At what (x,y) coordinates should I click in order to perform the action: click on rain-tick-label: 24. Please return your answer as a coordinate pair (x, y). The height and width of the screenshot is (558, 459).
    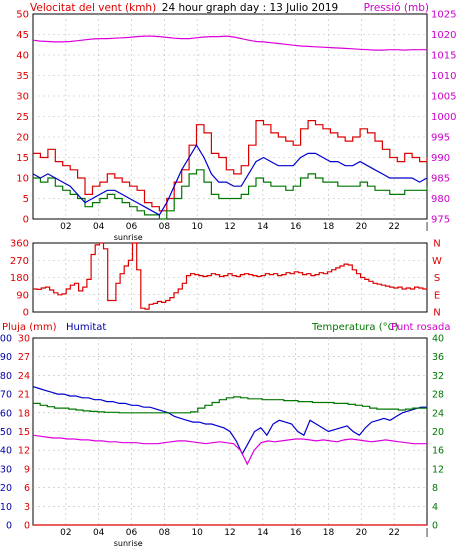
    Looking at the image, I should click on (24, 376).